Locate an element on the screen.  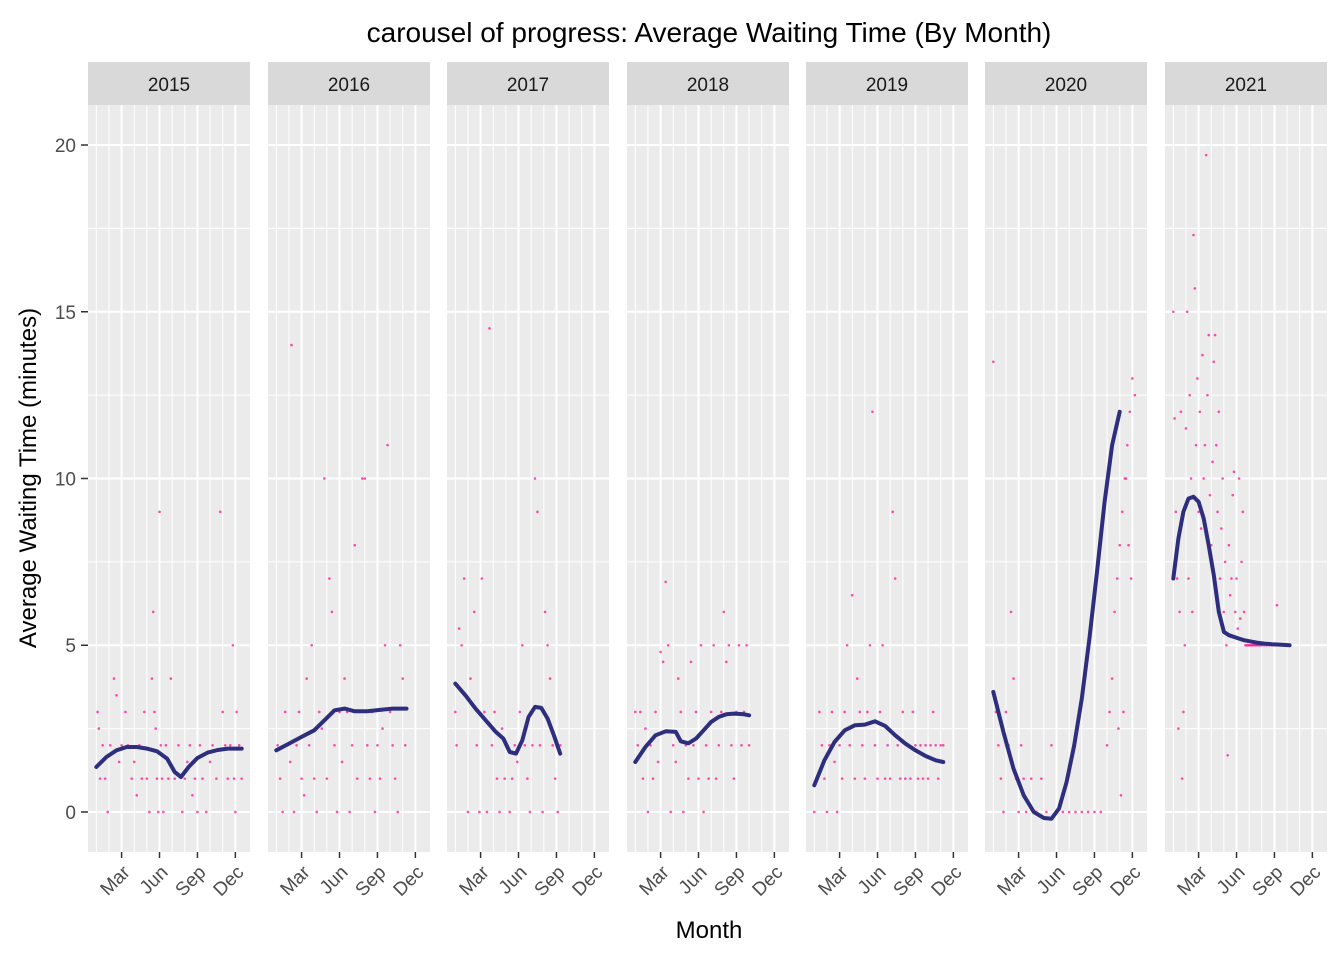
y-tick-label: 0 is located at coordinates (70, 813).